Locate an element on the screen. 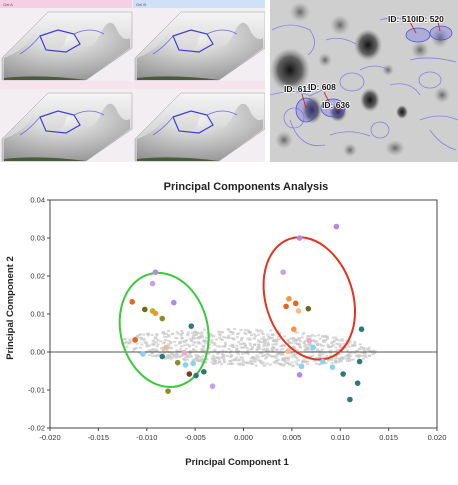 This screenshot has width=458, height=485. y-tick-label: 0.04 is located at coordinates (37, 200).